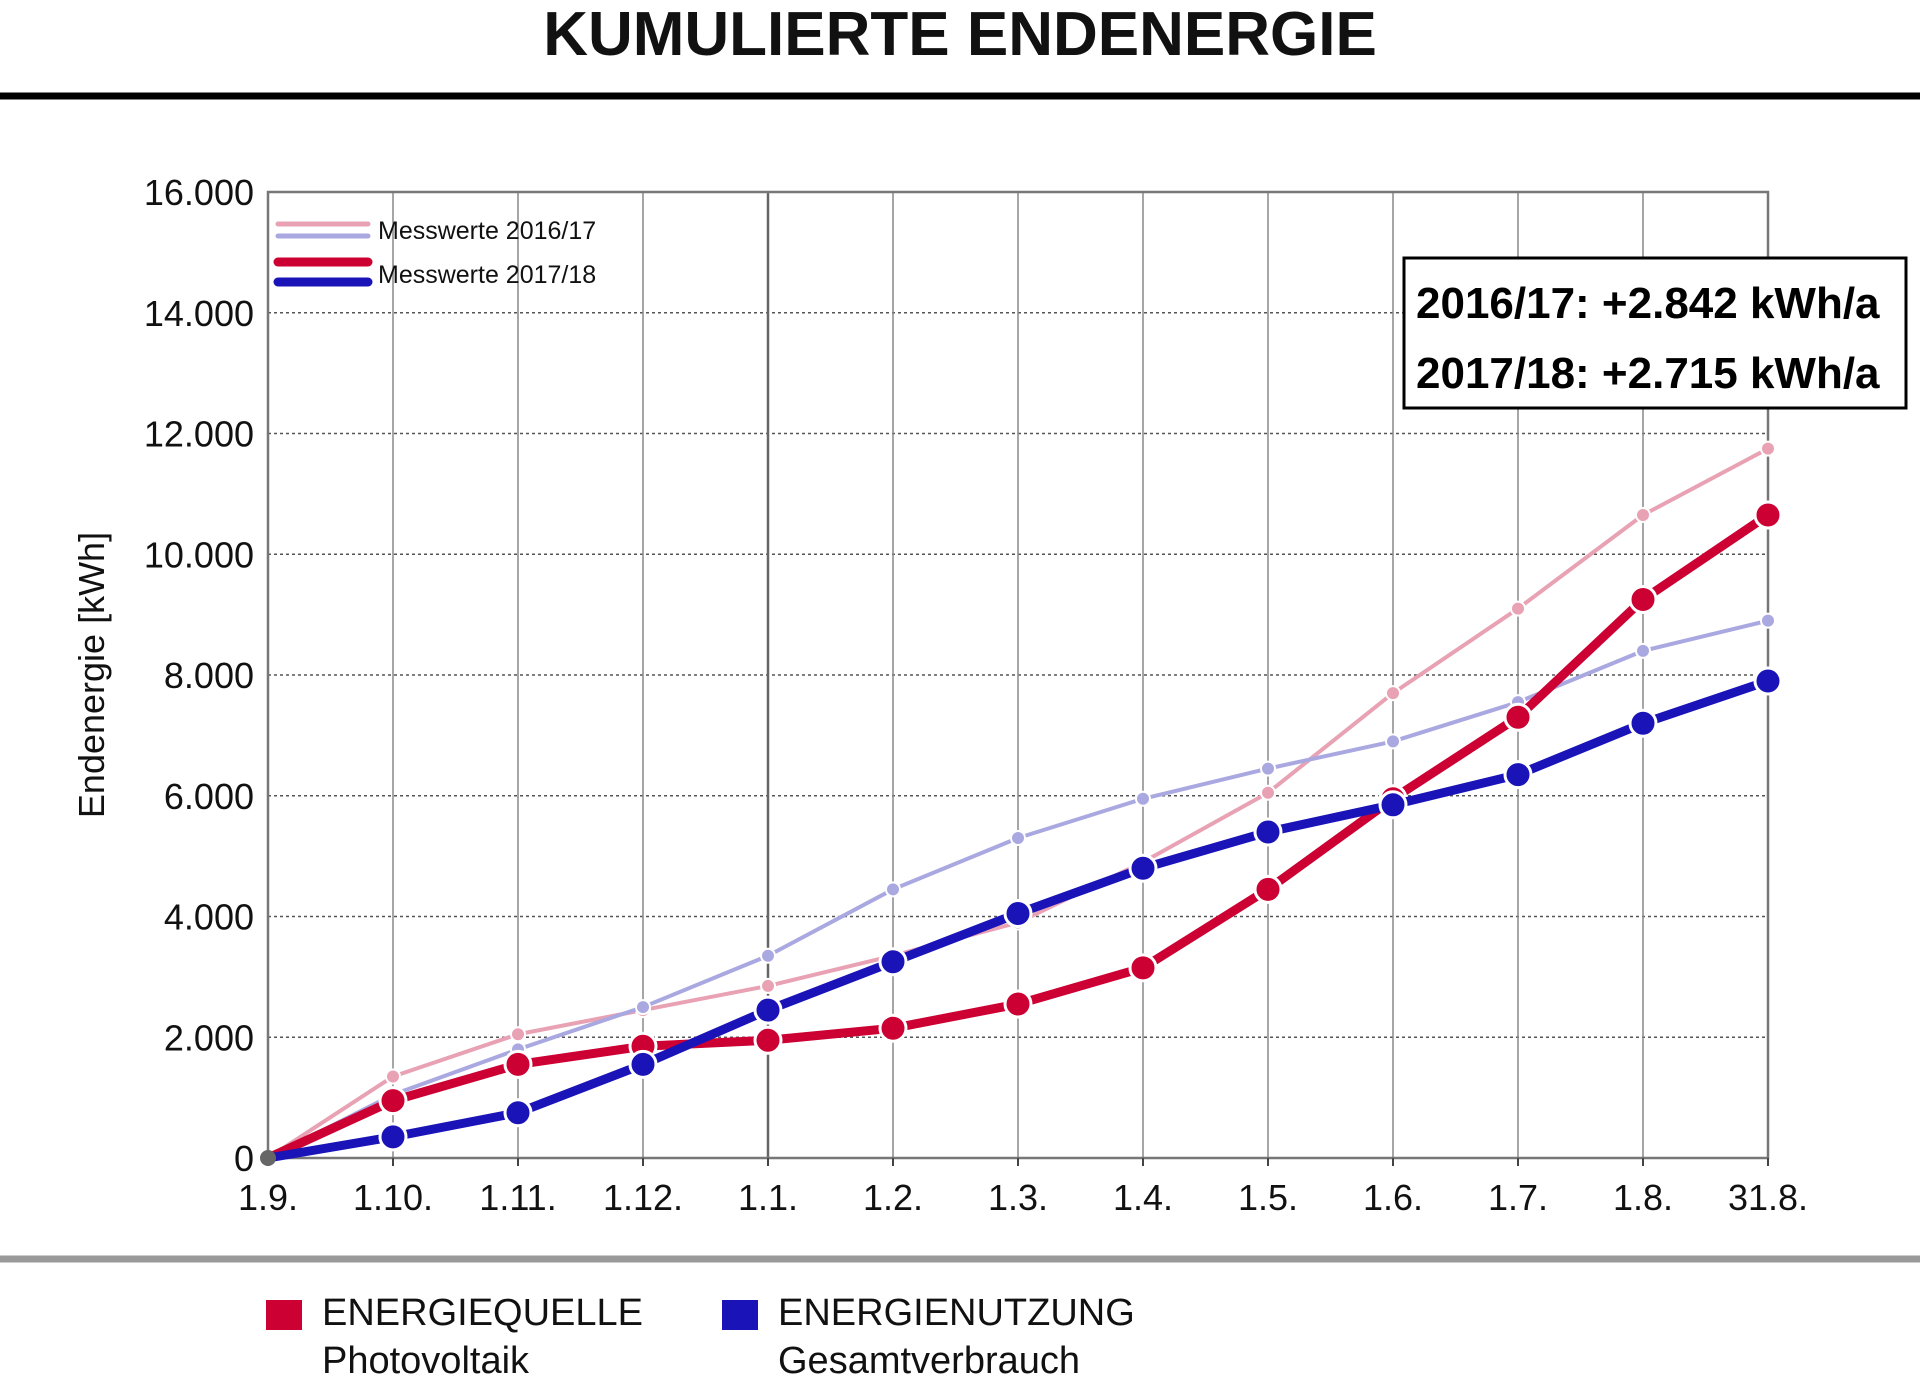  What do you see at coordinates (426, 1361) in the screenshot?
I see `legend-source-subtitle: Photovoltaik` at bounding box center [426, 1361].